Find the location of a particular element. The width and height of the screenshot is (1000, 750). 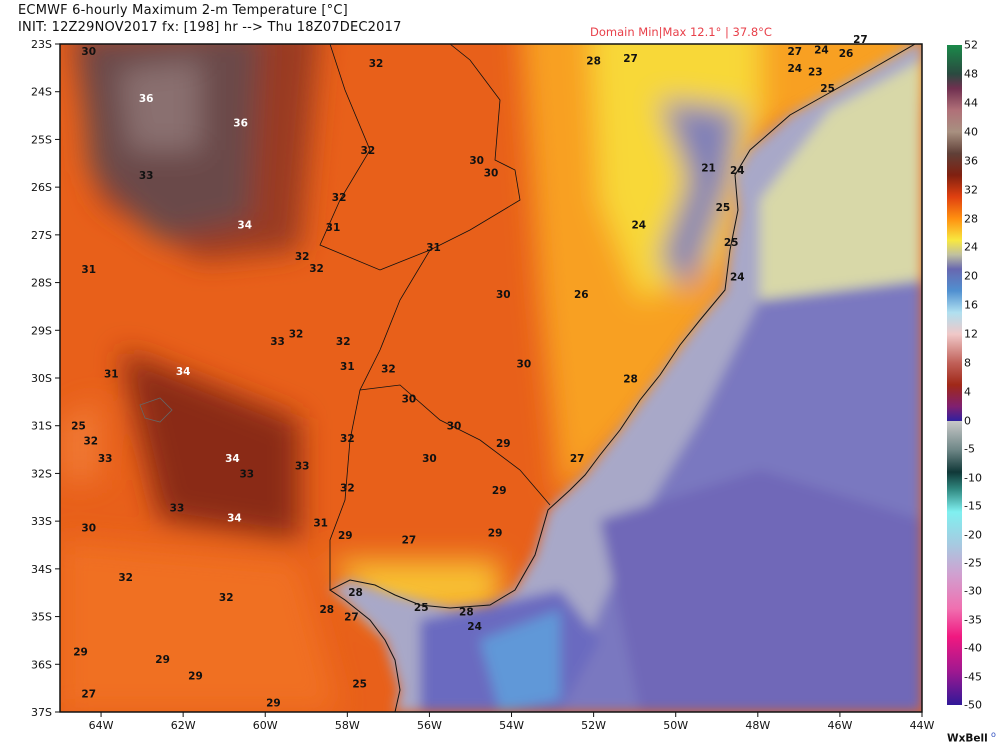

wxbell-logo: WxBell o is located at coordinates (971, 737).